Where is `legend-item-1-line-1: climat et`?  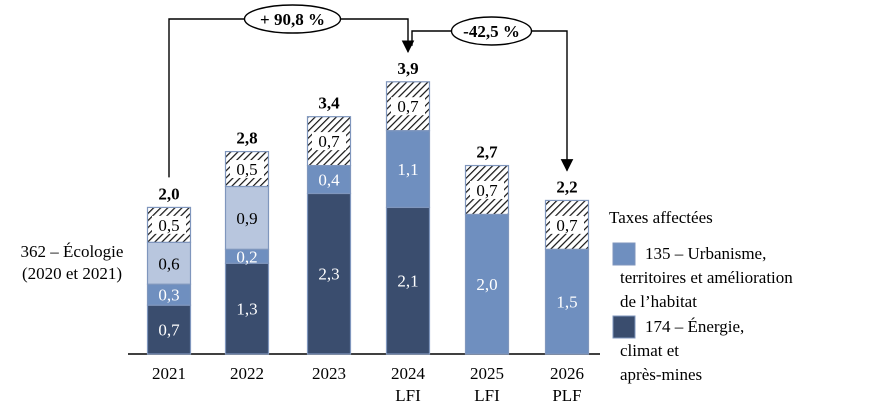
legend-item-1-line-1: climat et is located at coordinates (649, 350).